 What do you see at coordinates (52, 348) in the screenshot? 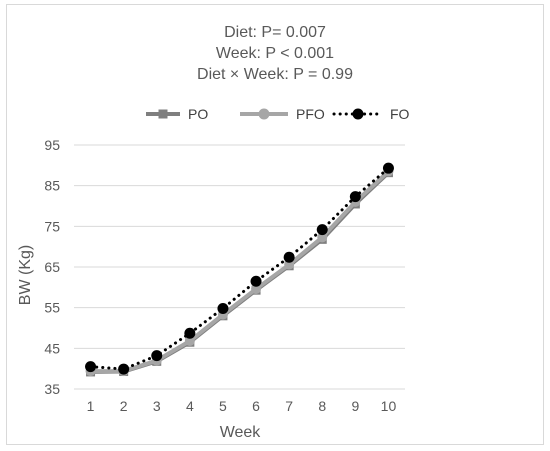
I see `y-tick-label-45: 45` at bounding box center [52, 348].